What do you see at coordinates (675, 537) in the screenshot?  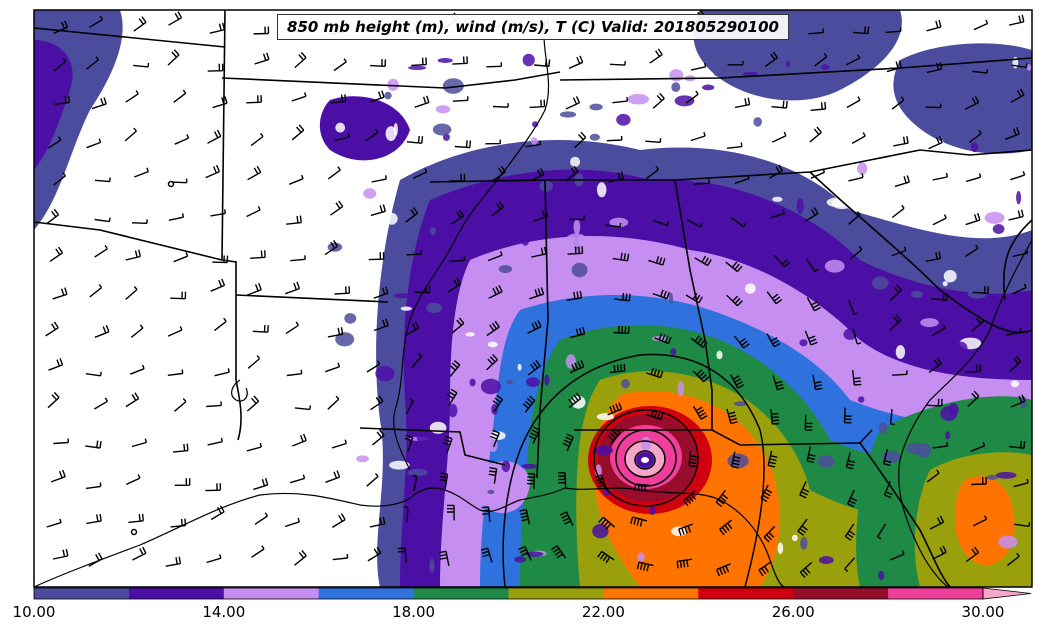 I see `coast-florida-panhandle` at bounding box center [675, 537].